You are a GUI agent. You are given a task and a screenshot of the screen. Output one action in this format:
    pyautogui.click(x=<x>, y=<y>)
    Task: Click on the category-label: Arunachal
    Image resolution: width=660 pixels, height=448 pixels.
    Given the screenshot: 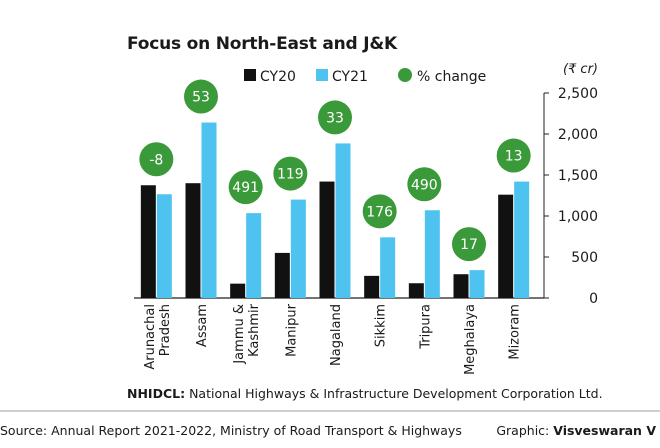 What is the action you would take?
    pyautogui.click(x=150, y=337)
    